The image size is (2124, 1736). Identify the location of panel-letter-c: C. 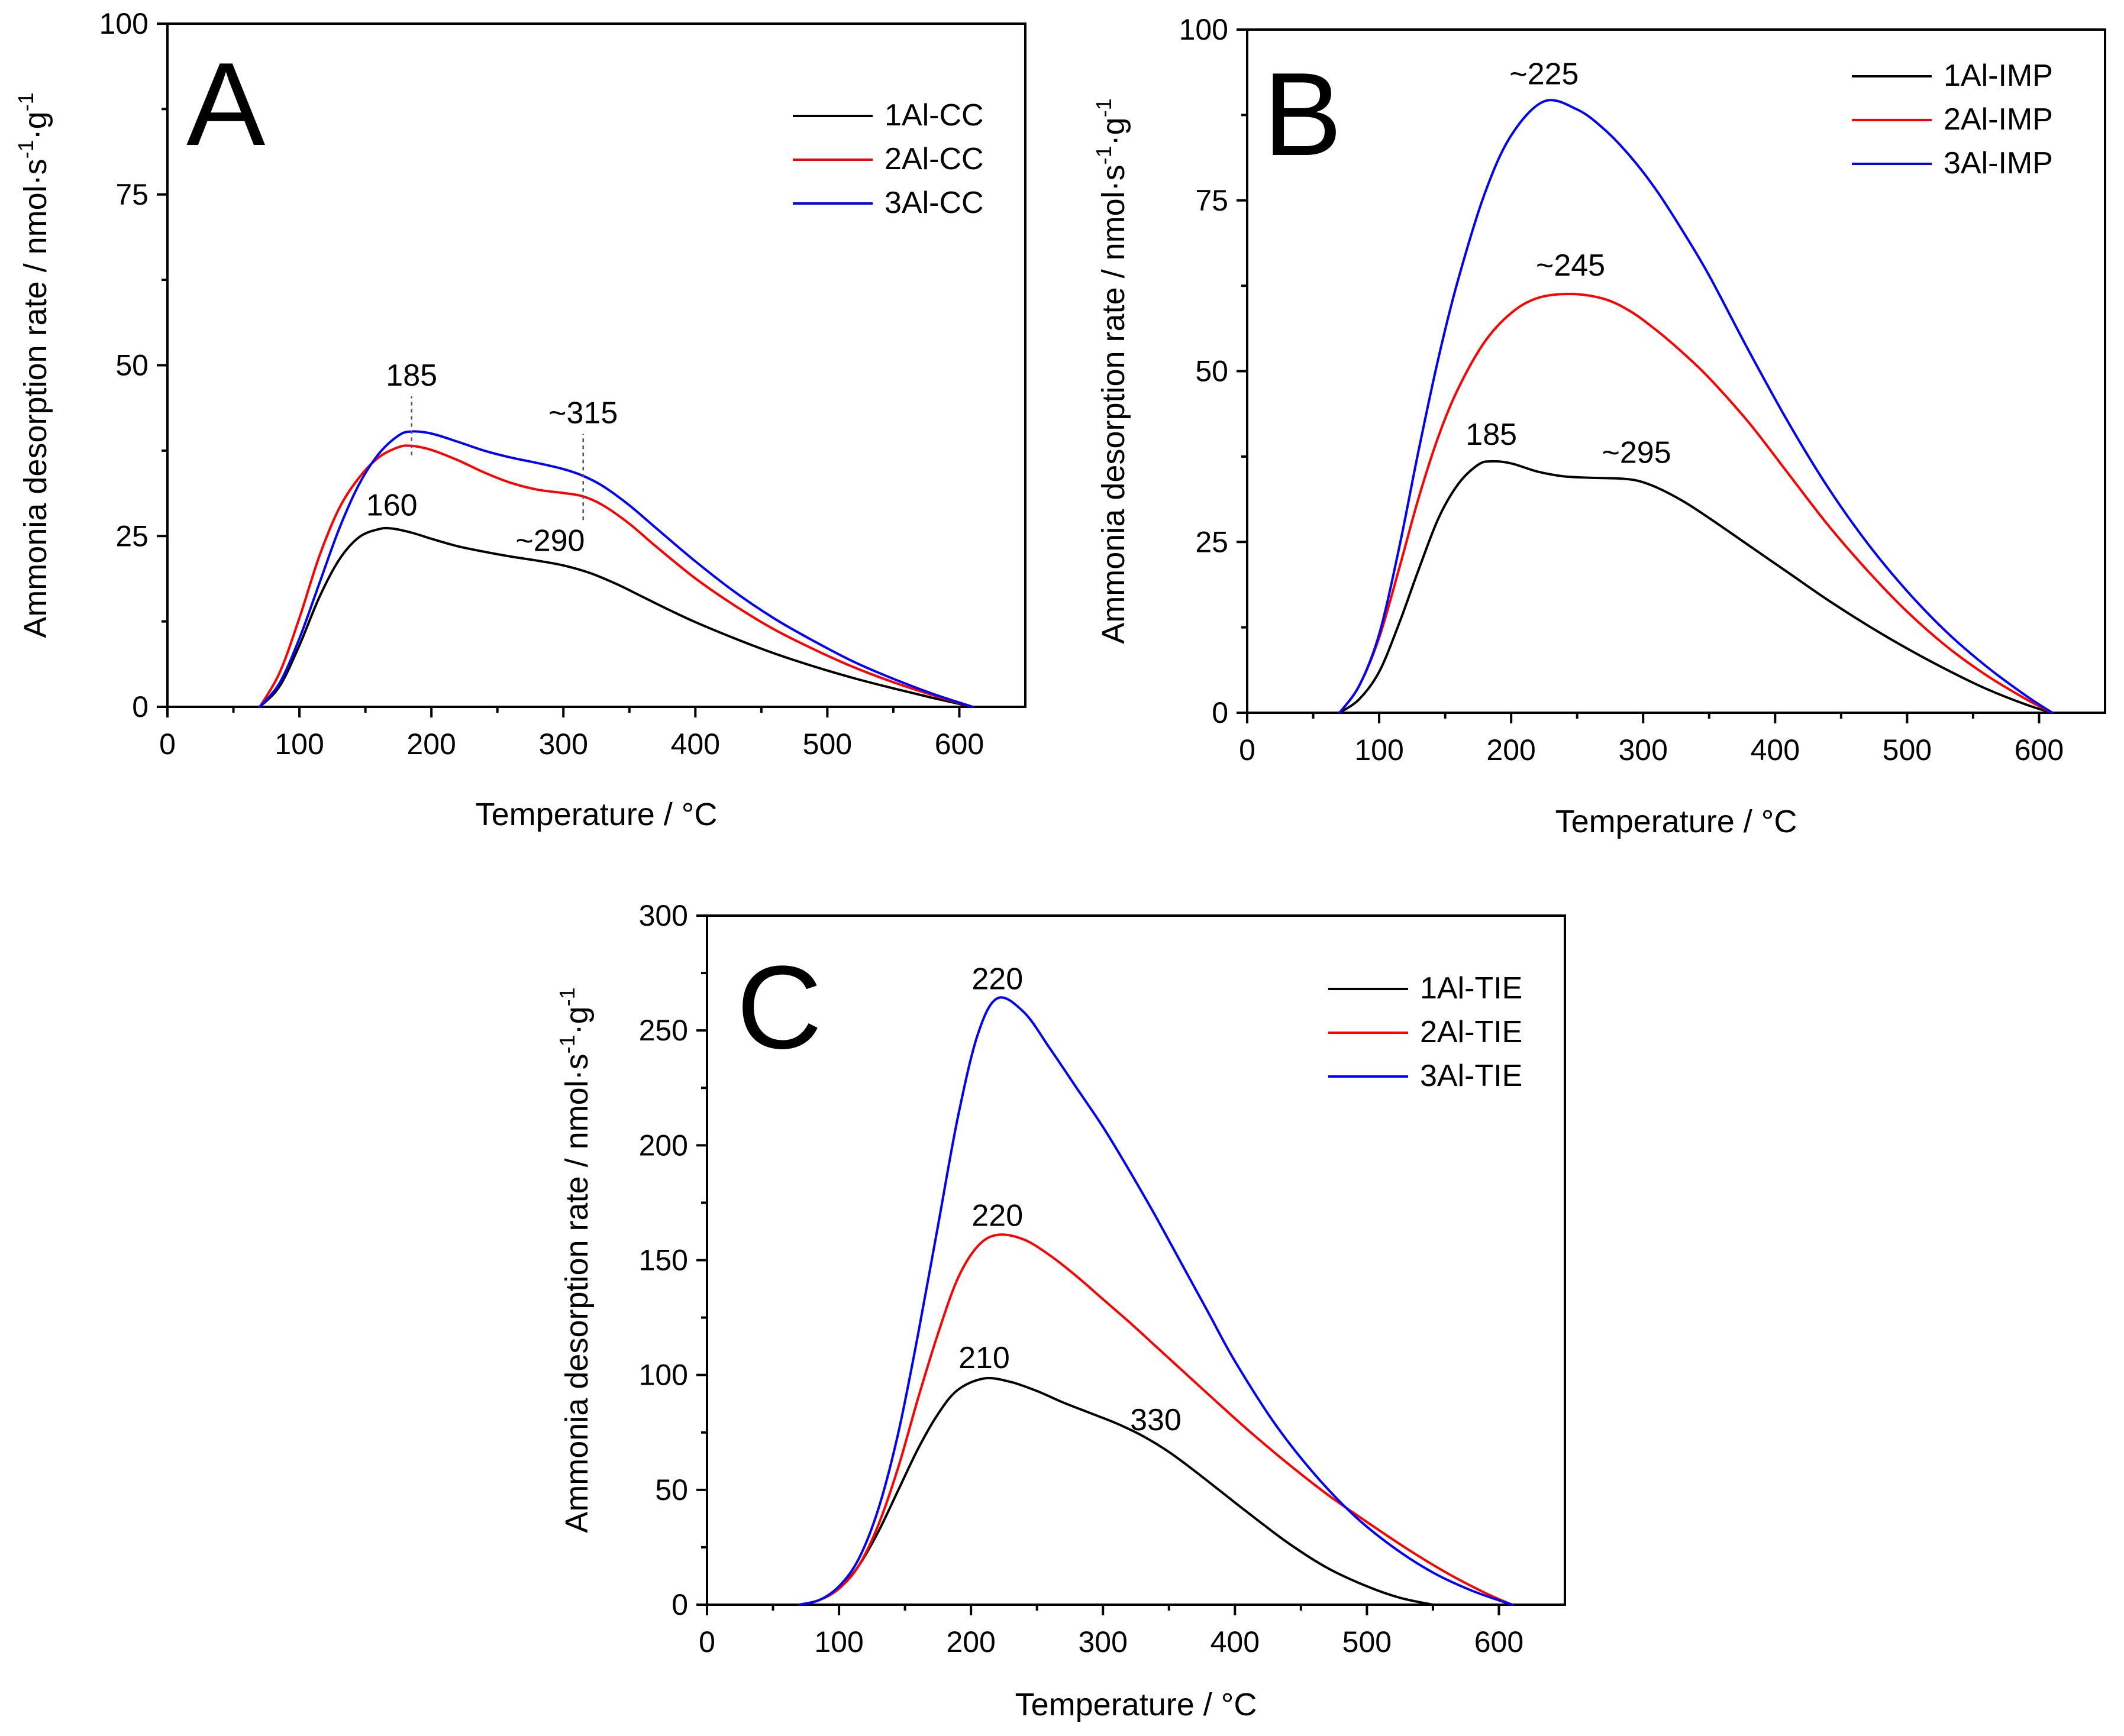
(779, 1008).